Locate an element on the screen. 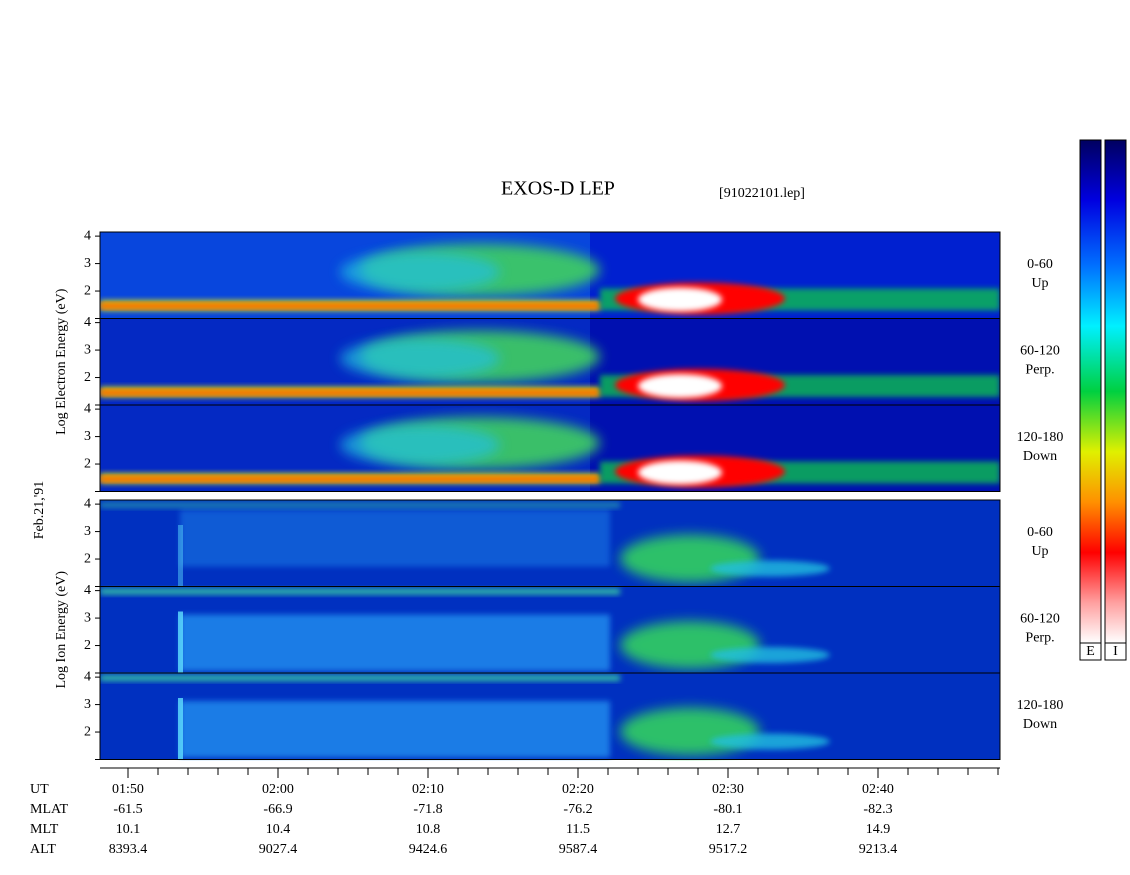 Image resolution: width=1130 pixels, height=875 pixels. ephemeris-value: 9587.4 is located at coordinates (578, 849).